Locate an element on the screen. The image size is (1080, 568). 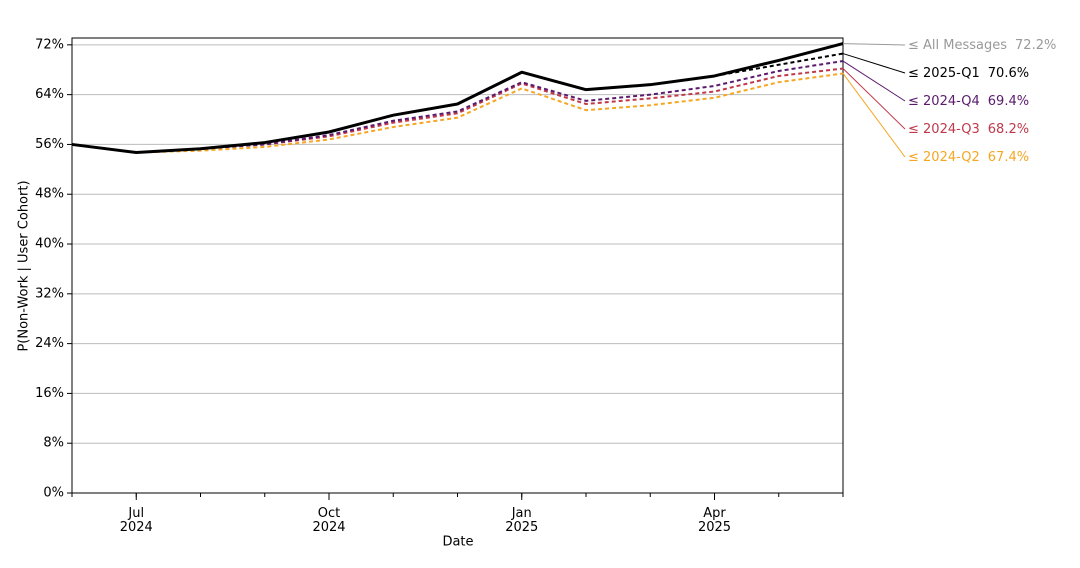
series-end-label: ≤ 2025-Q1 70.6% is located at coordinates (968, 73).